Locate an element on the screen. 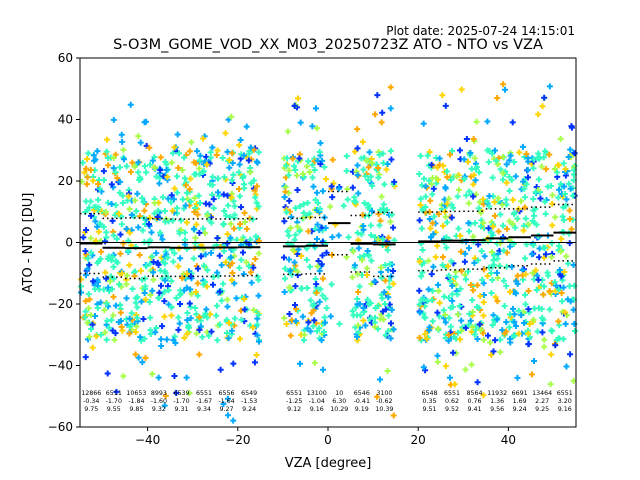  bin-mean-label: 3.20 is located at coordinates (565, 401).